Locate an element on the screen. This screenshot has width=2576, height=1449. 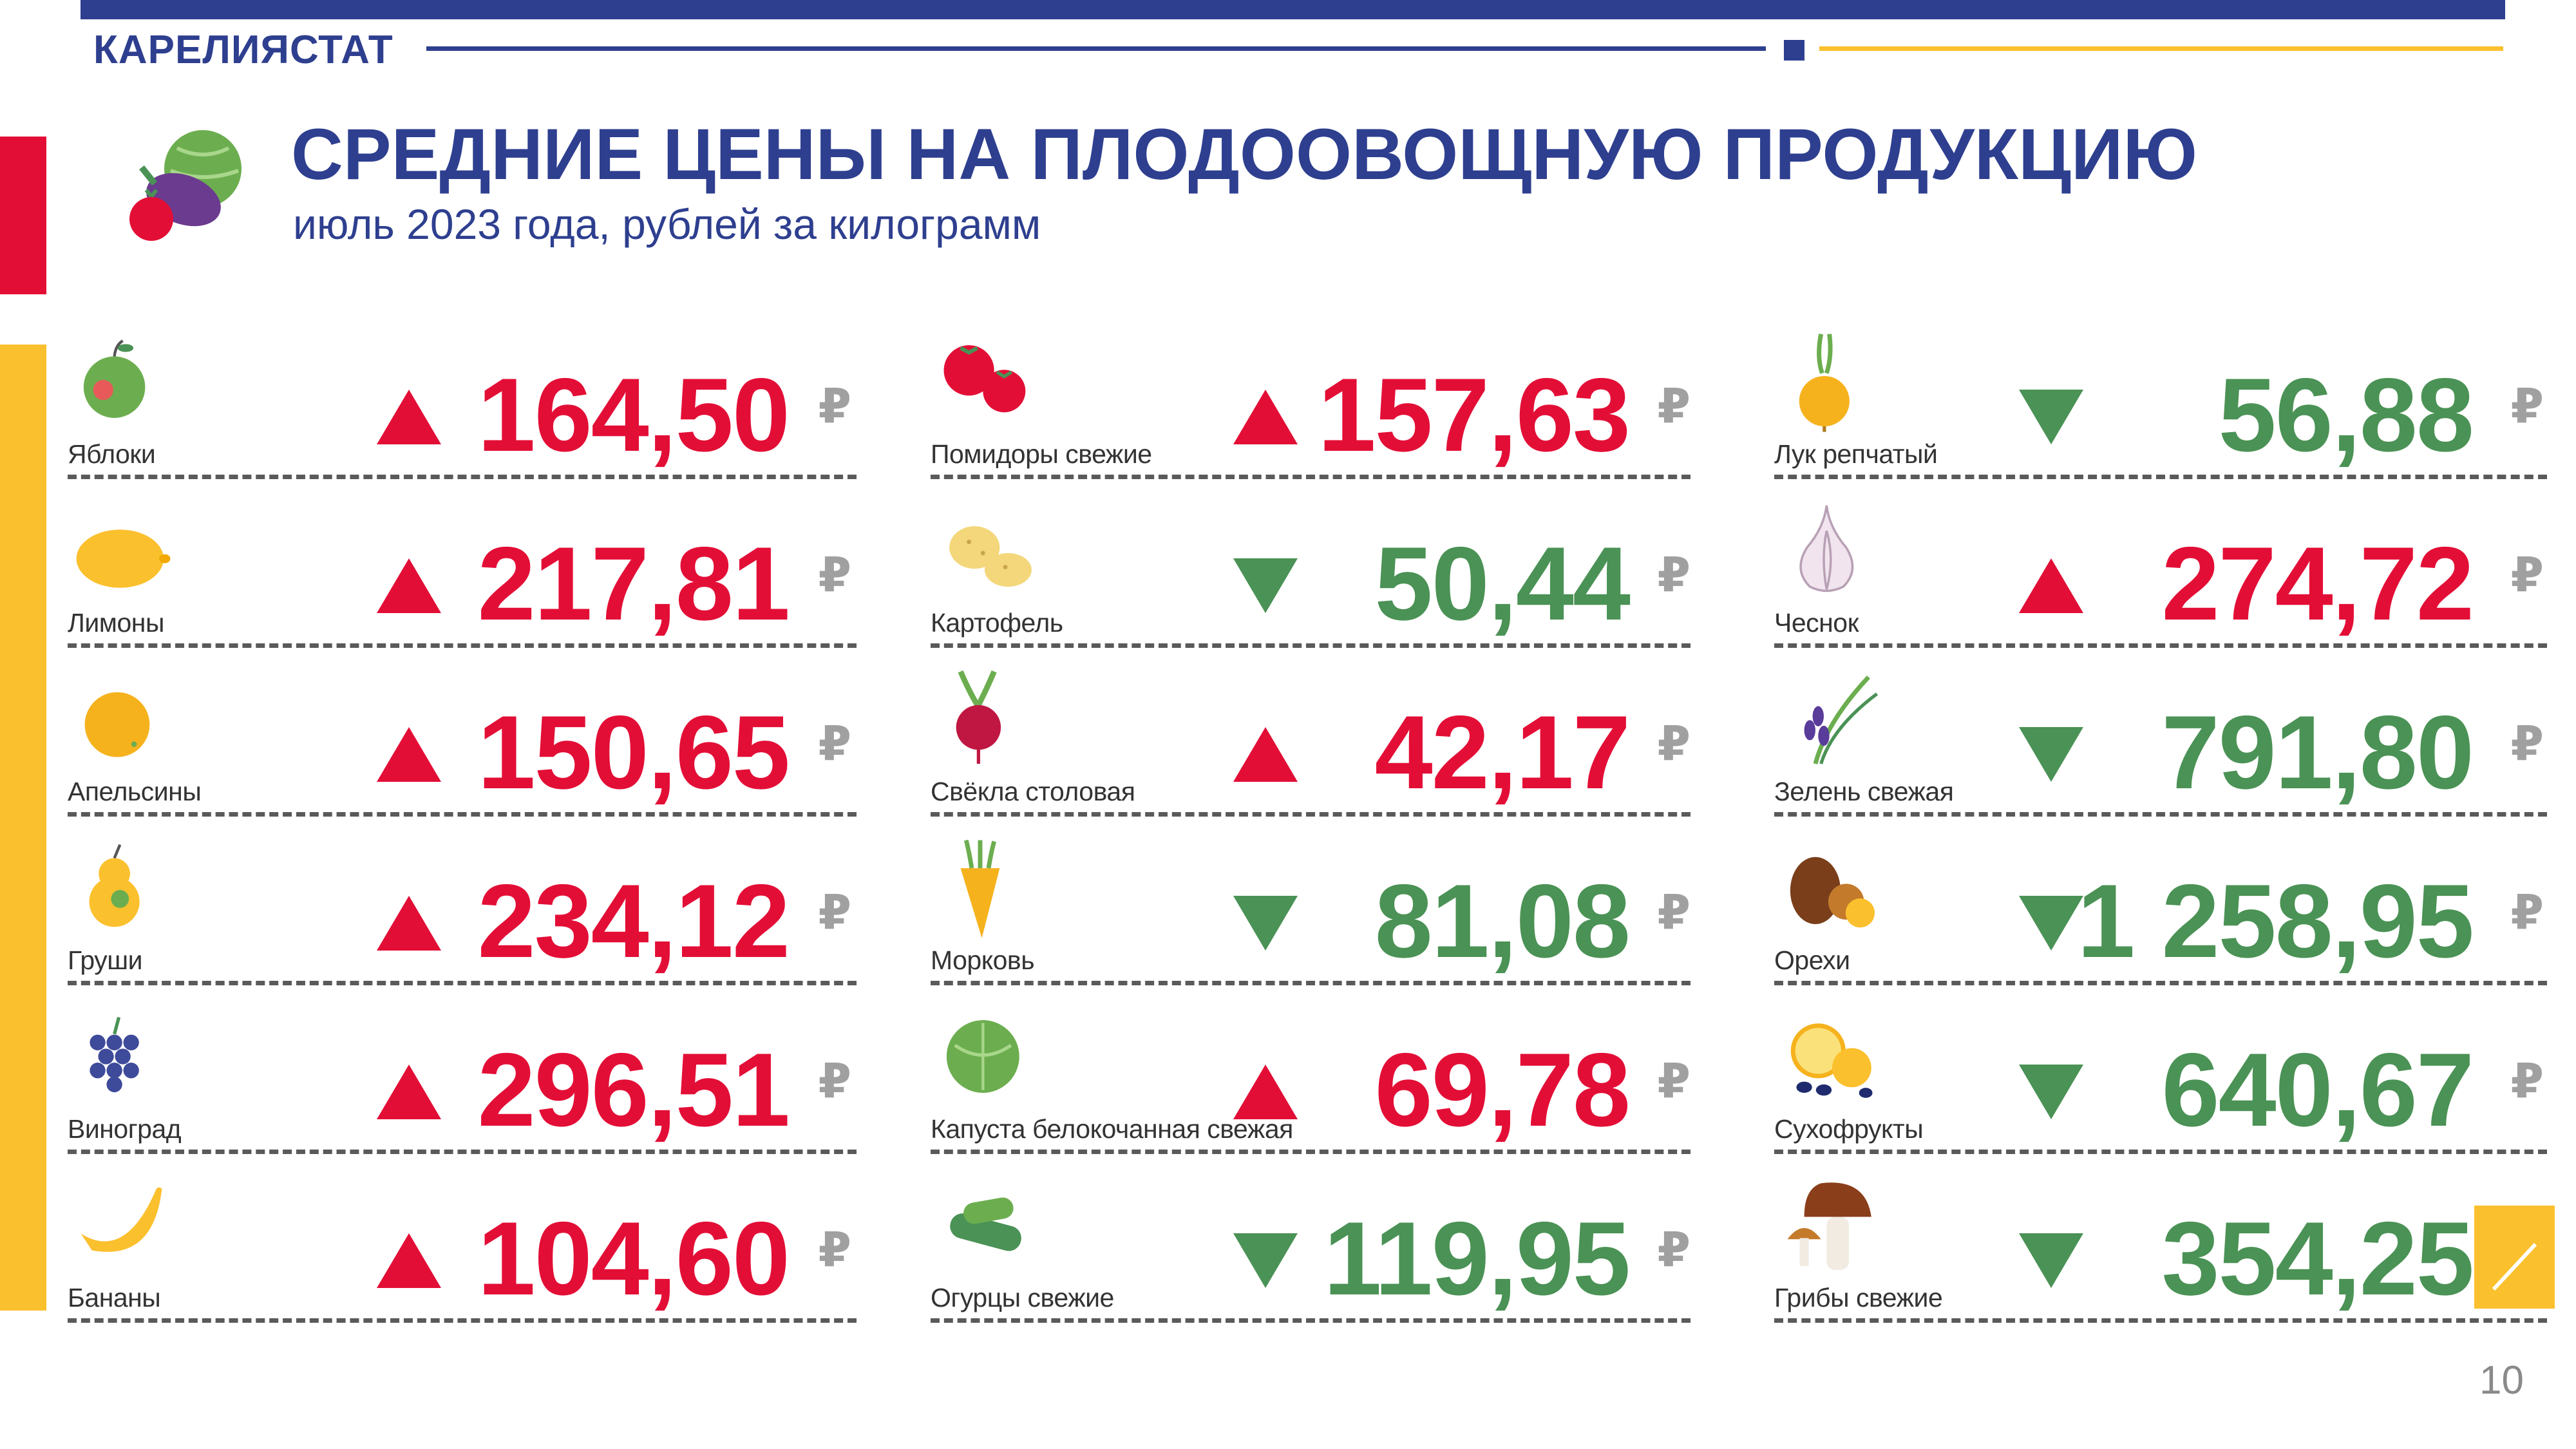
product-name: Орехи is located at coordinates (1812, 960).